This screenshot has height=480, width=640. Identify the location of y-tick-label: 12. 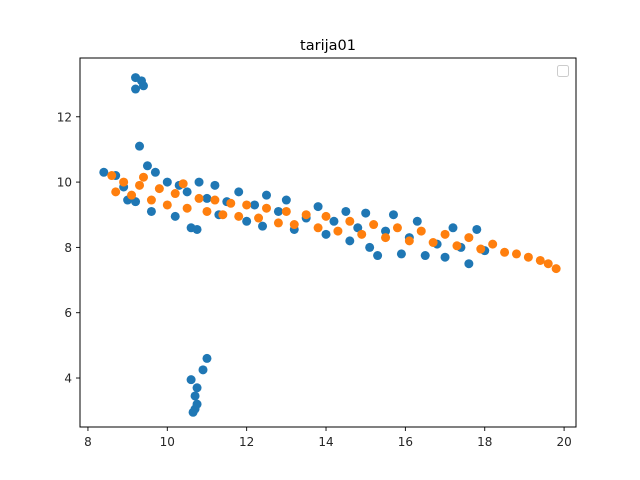
(64, 117).